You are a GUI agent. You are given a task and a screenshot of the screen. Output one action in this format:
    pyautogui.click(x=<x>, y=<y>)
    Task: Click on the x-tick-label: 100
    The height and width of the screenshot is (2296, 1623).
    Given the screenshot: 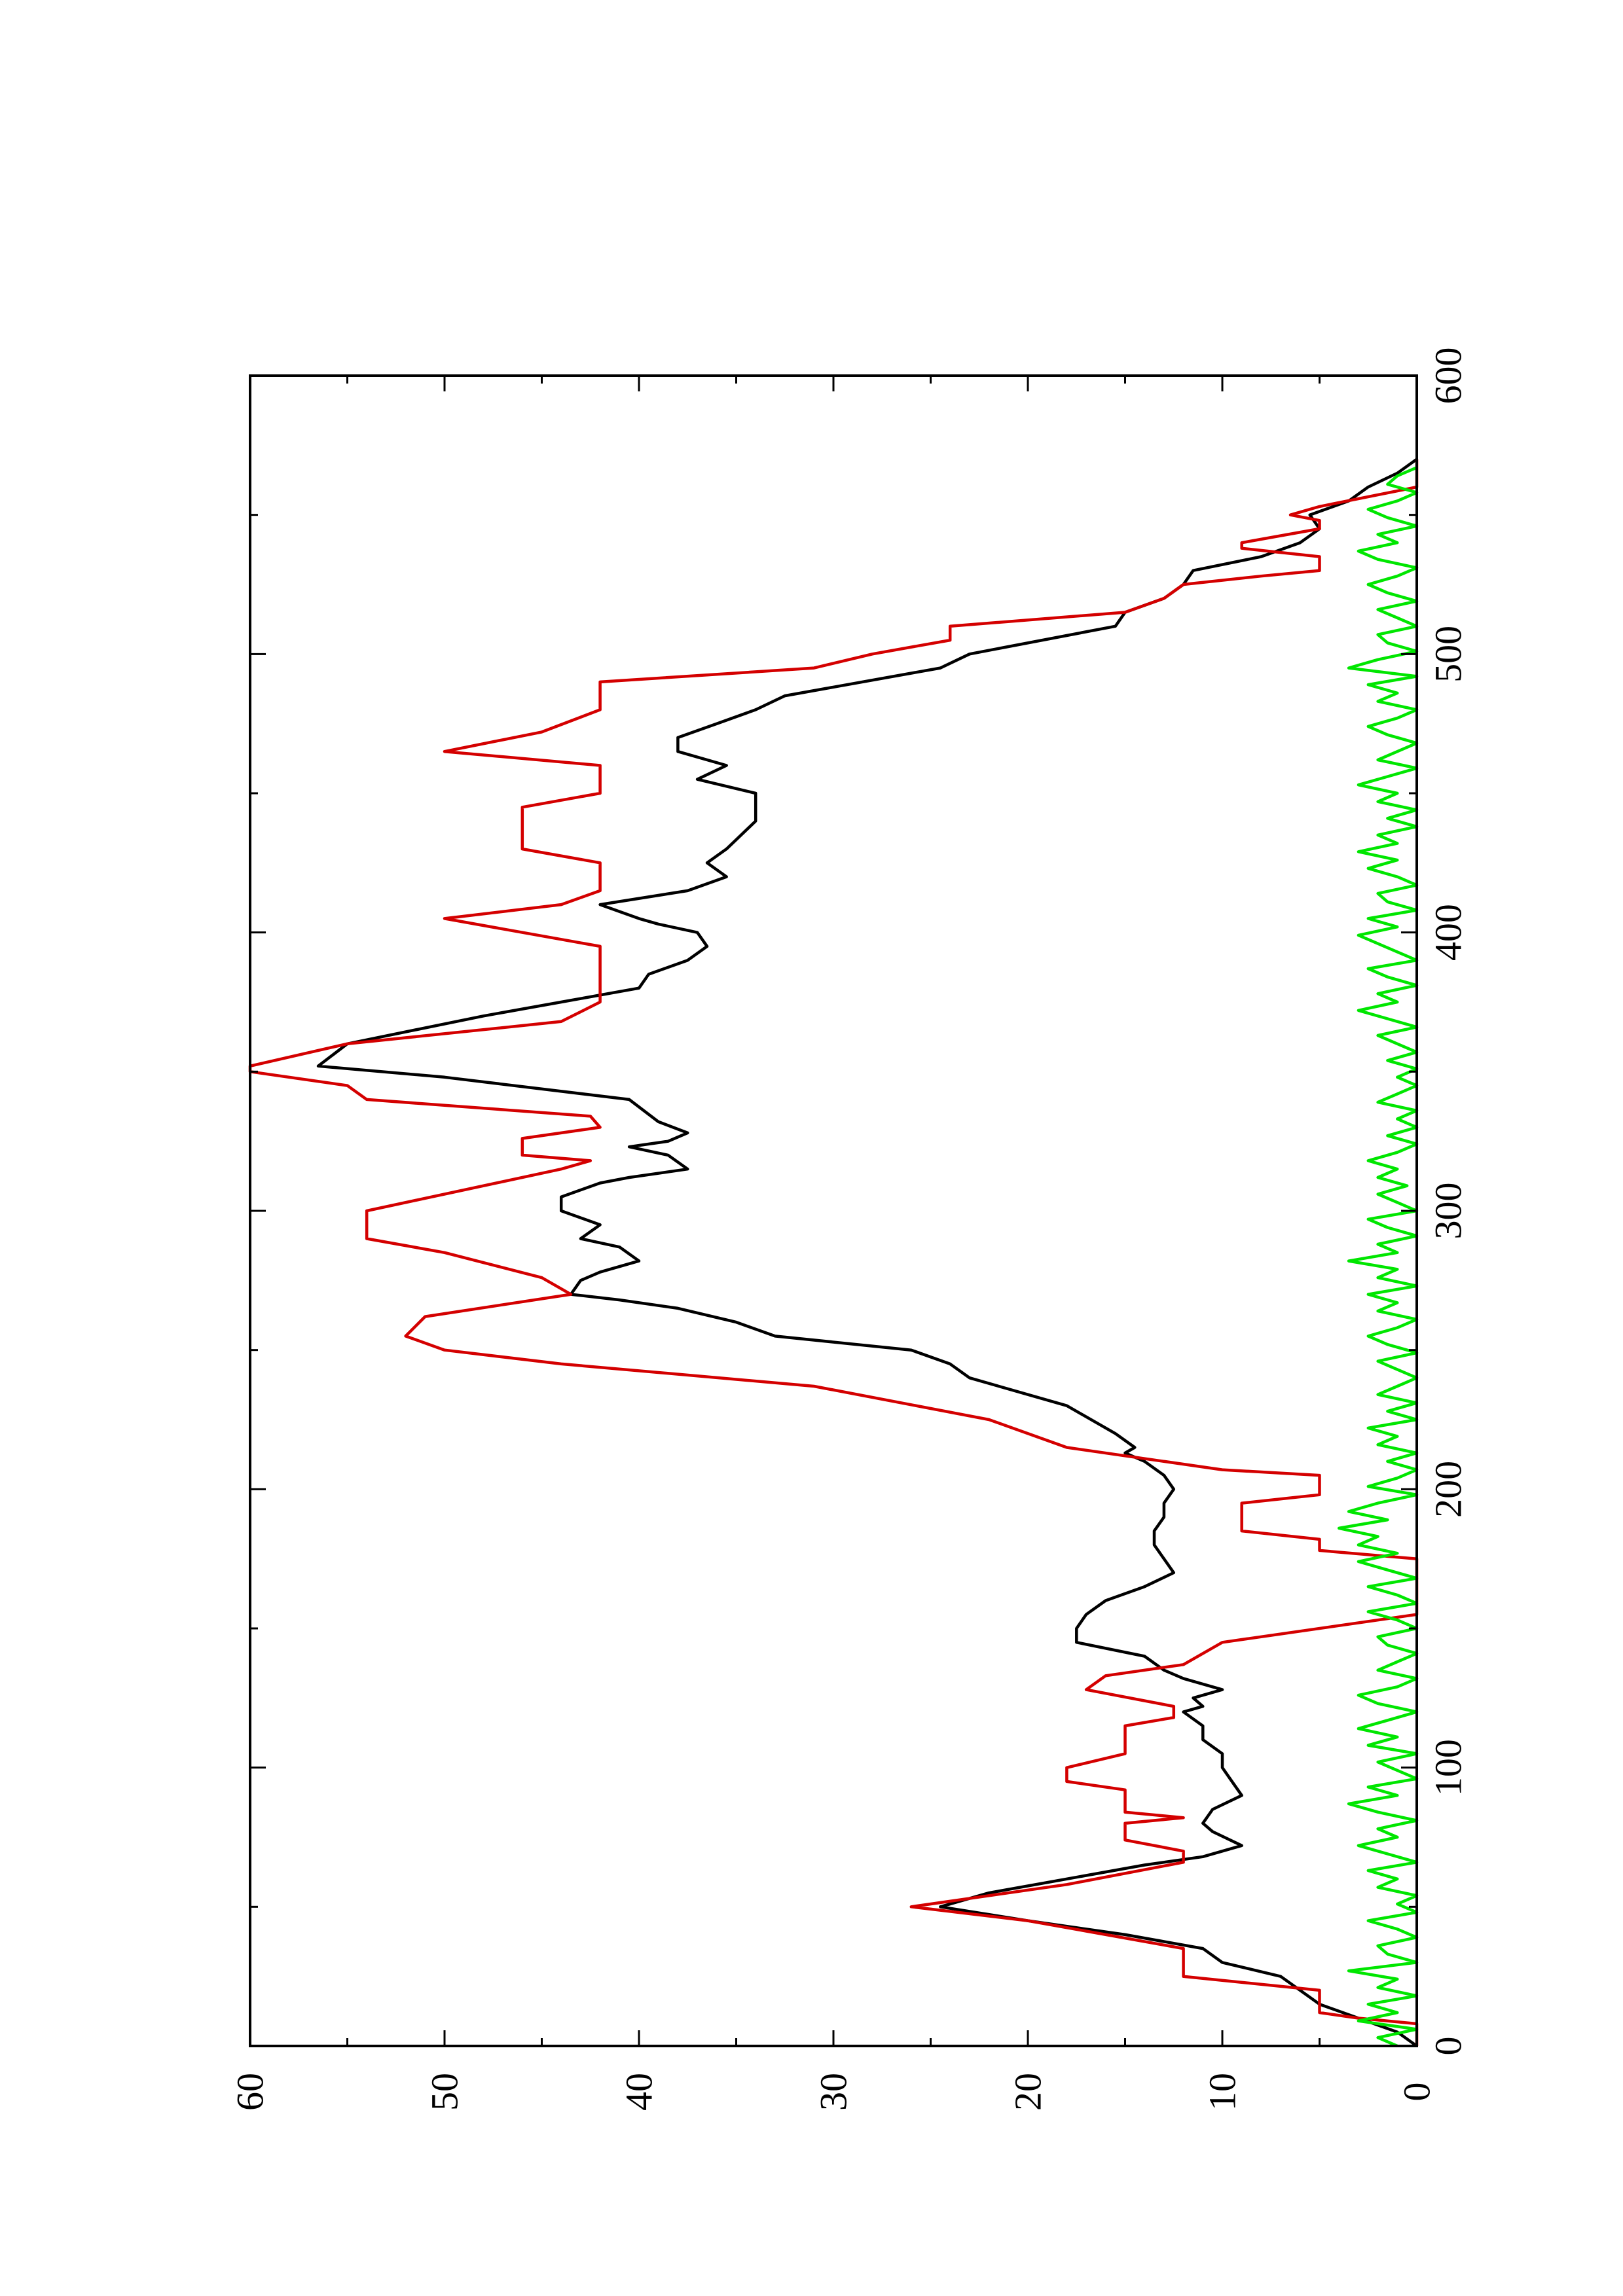 What is the action you would take?
    pyautogui.click(x=1448, y=1768)
    